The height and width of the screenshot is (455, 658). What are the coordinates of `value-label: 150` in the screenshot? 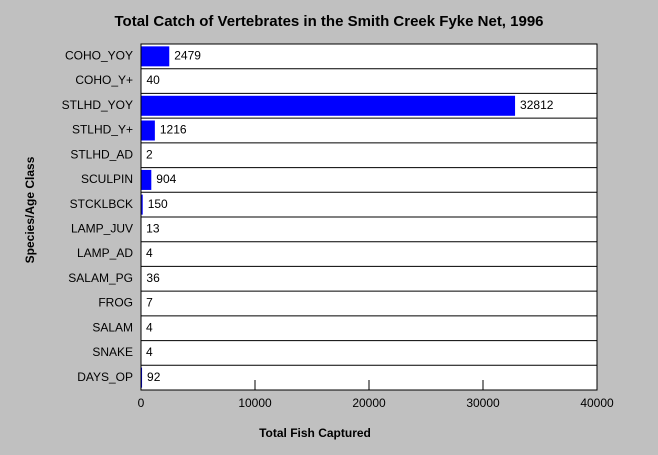 It's located at (158, 204).